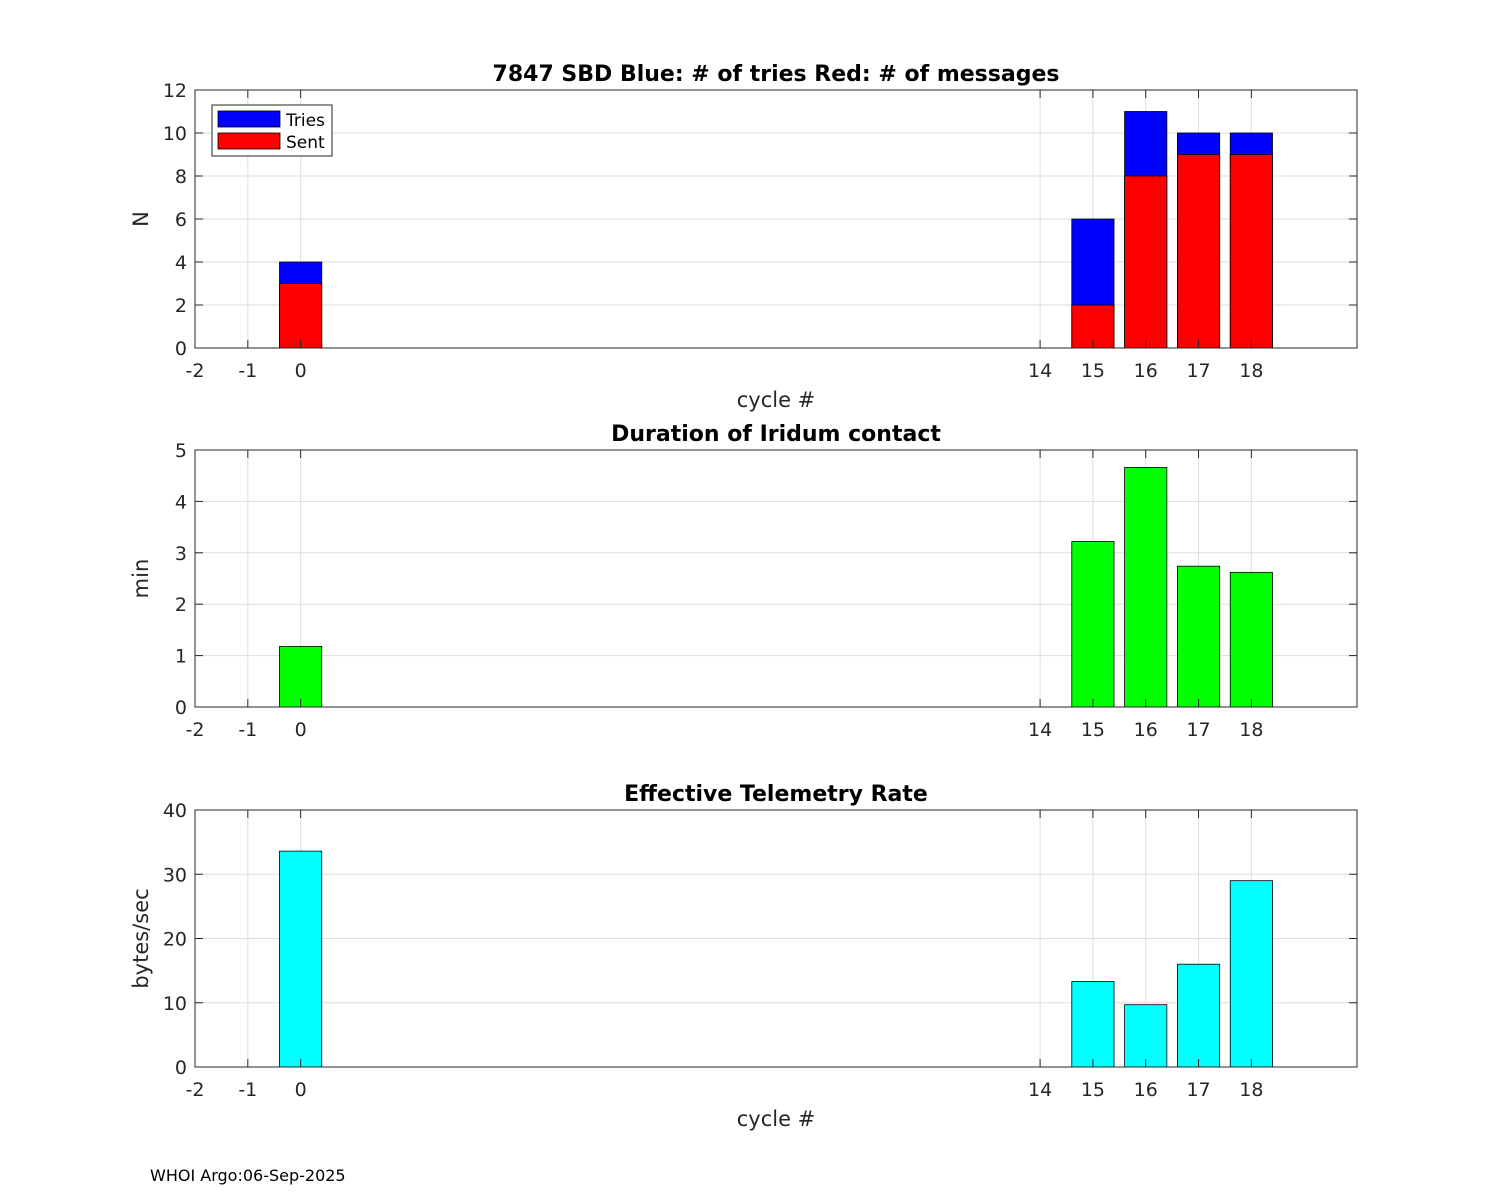  Describe the element at coordinates (175, 91) in the screenshot. I see `y-tick-label: 12` at that location.